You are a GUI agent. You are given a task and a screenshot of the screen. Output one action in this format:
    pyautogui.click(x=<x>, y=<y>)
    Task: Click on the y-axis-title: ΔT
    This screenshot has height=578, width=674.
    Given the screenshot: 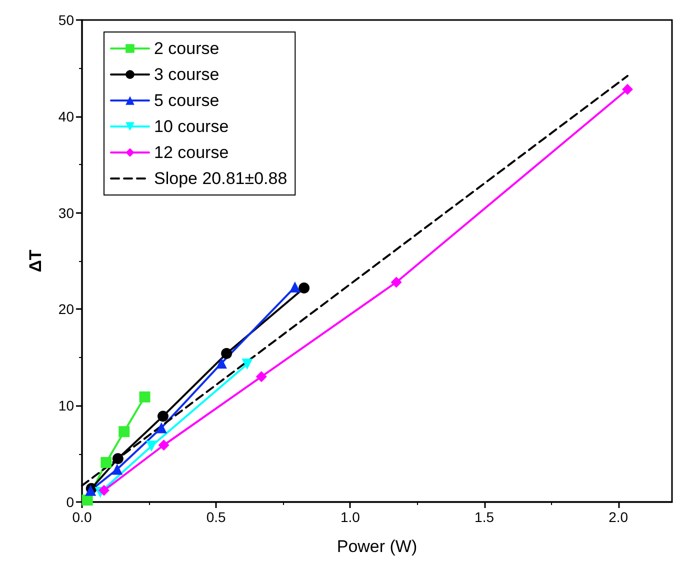 What is the action you would take?
    pyautogui.click(x=35, y=260)
    